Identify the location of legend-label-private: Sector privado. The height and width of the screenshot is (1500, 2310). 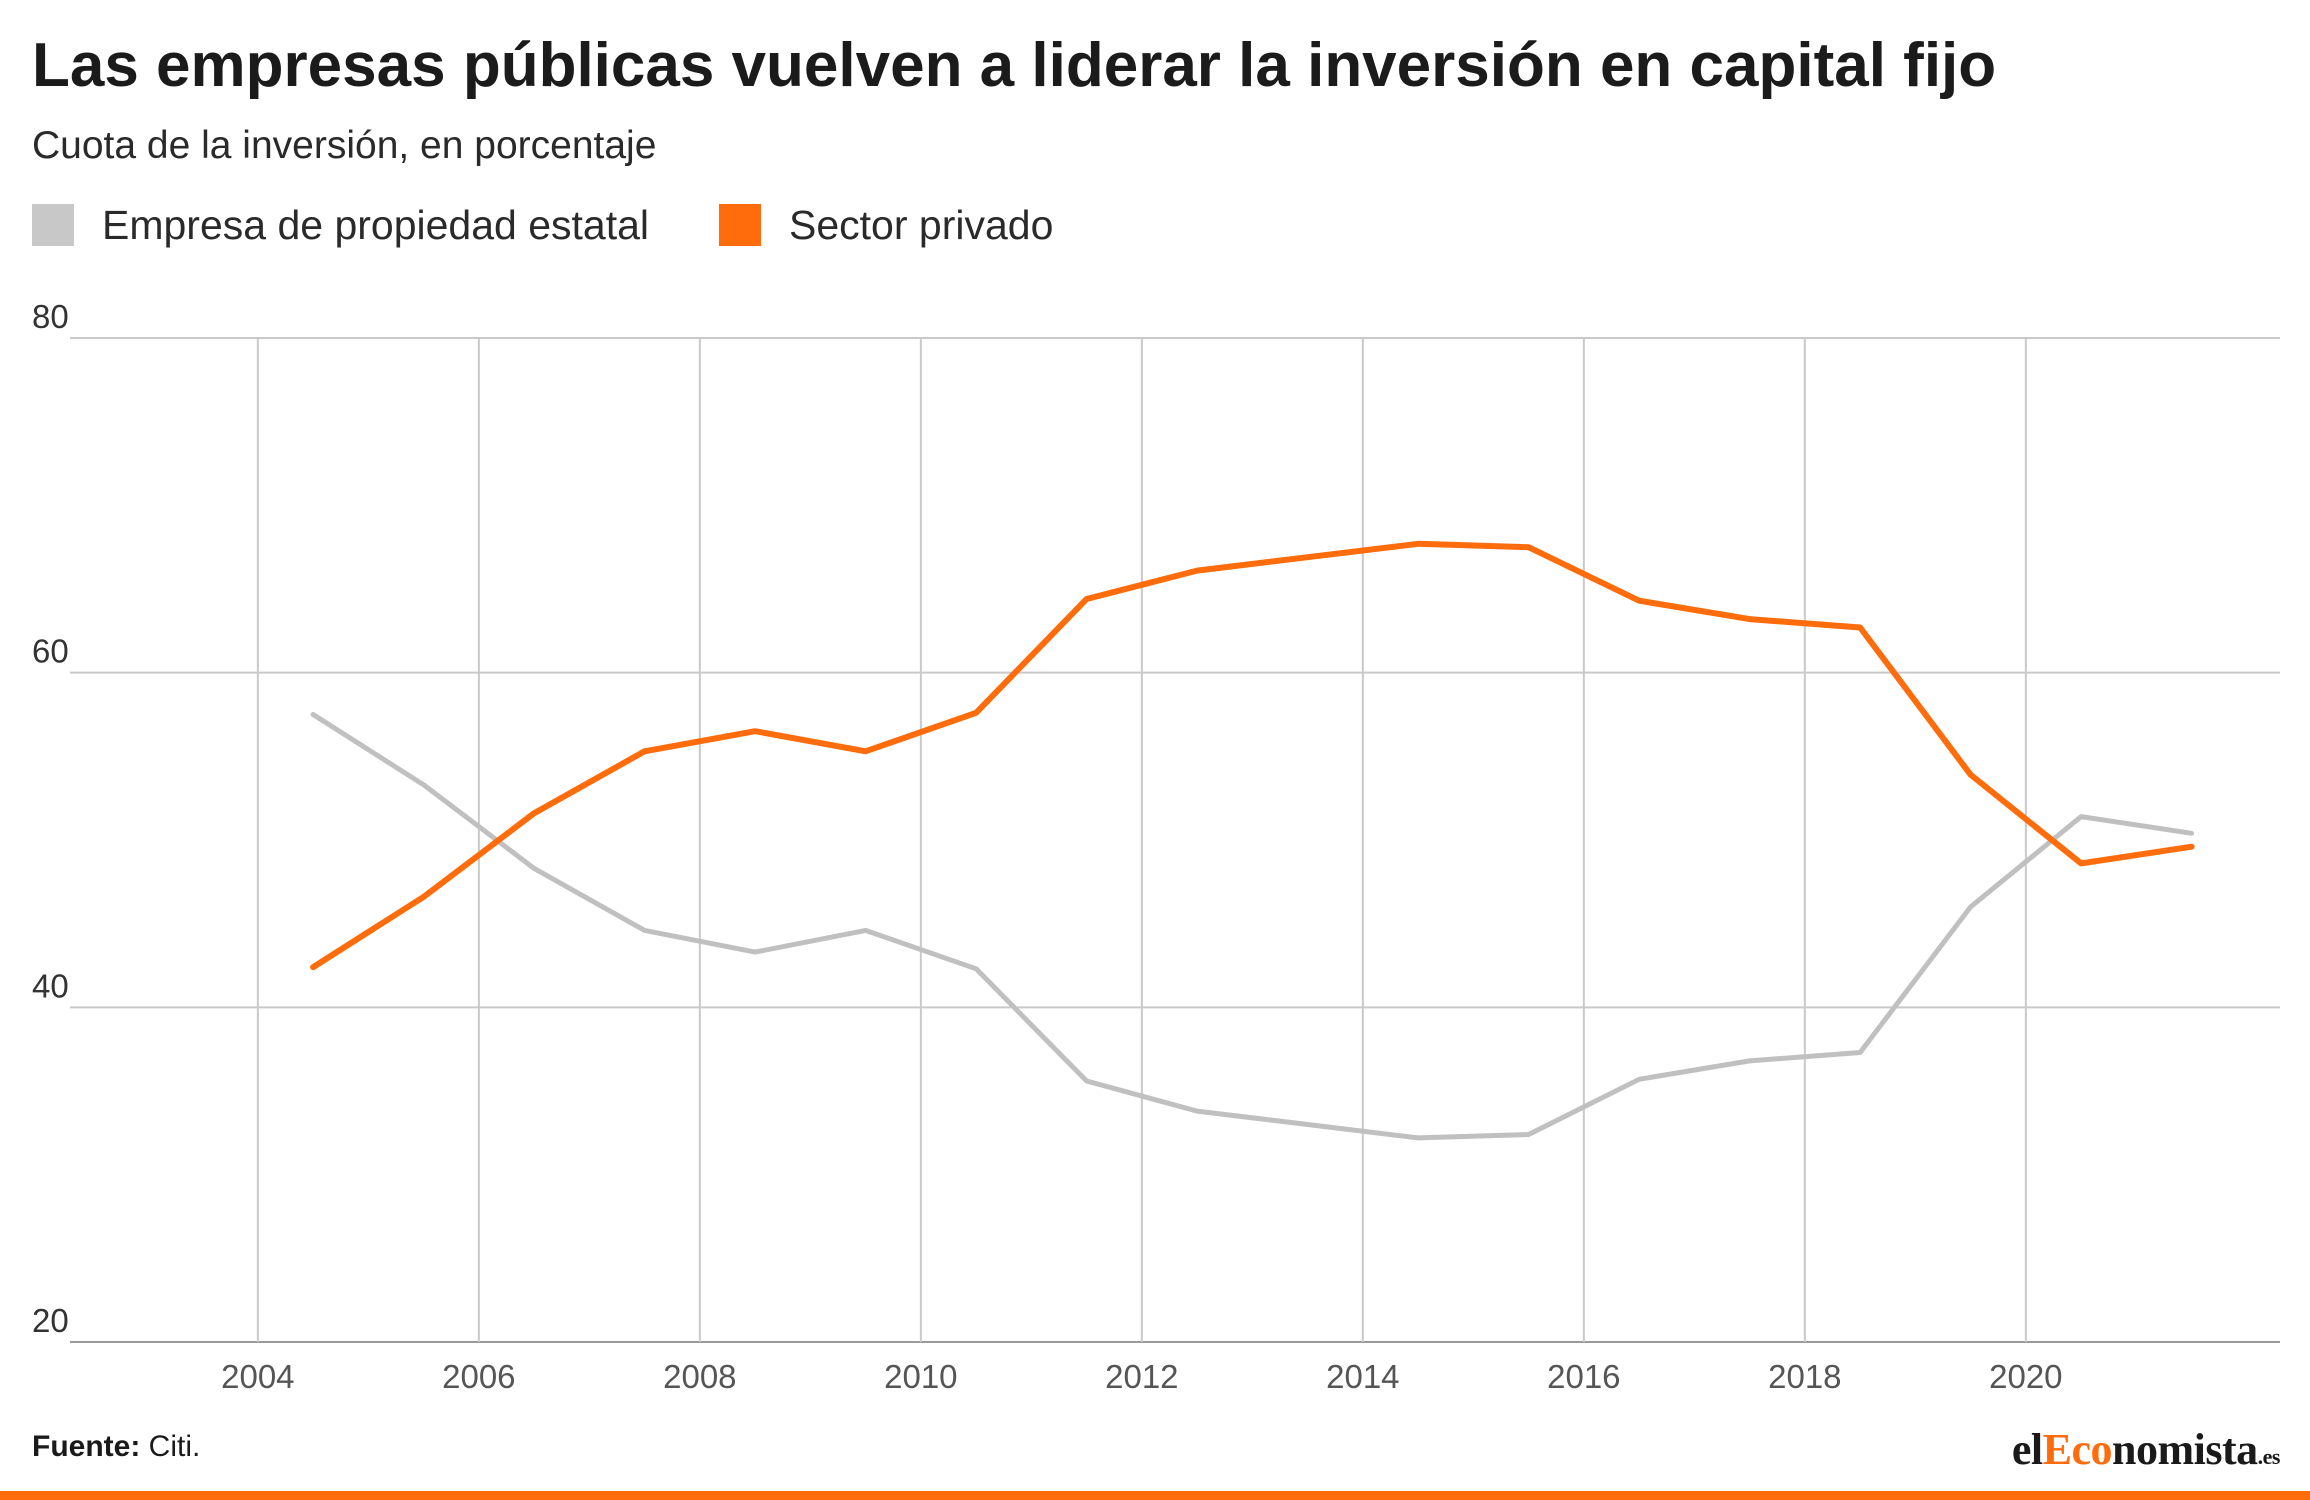
(921, 224).